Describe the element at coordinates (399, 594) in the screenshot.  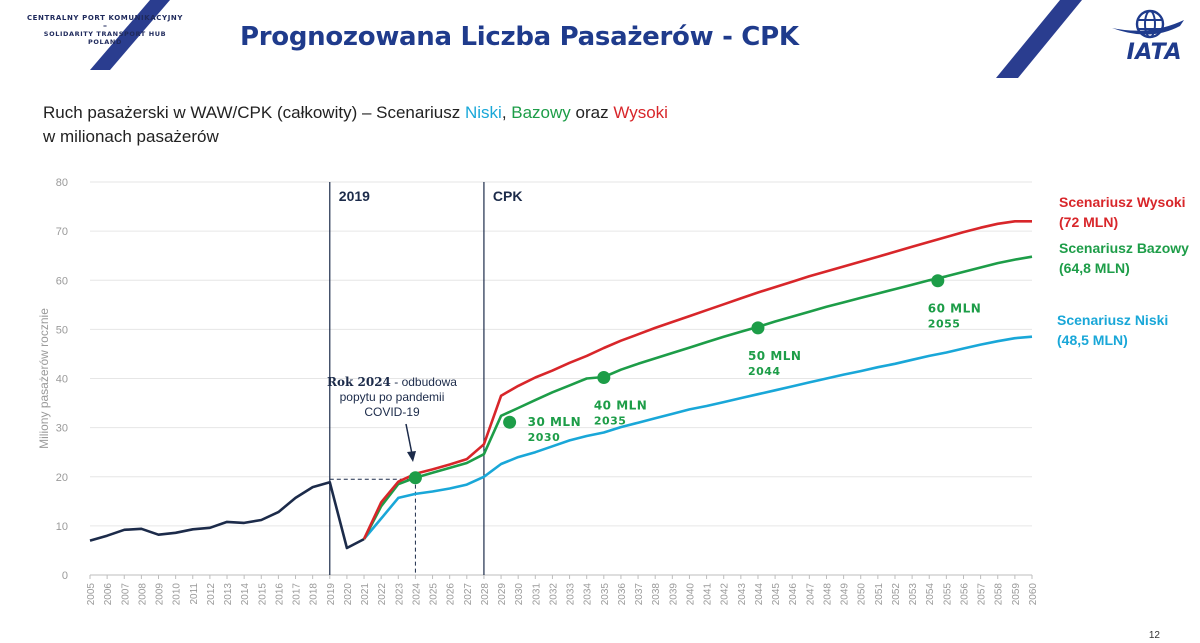
I see `x-tick-label: 2023` at that location.